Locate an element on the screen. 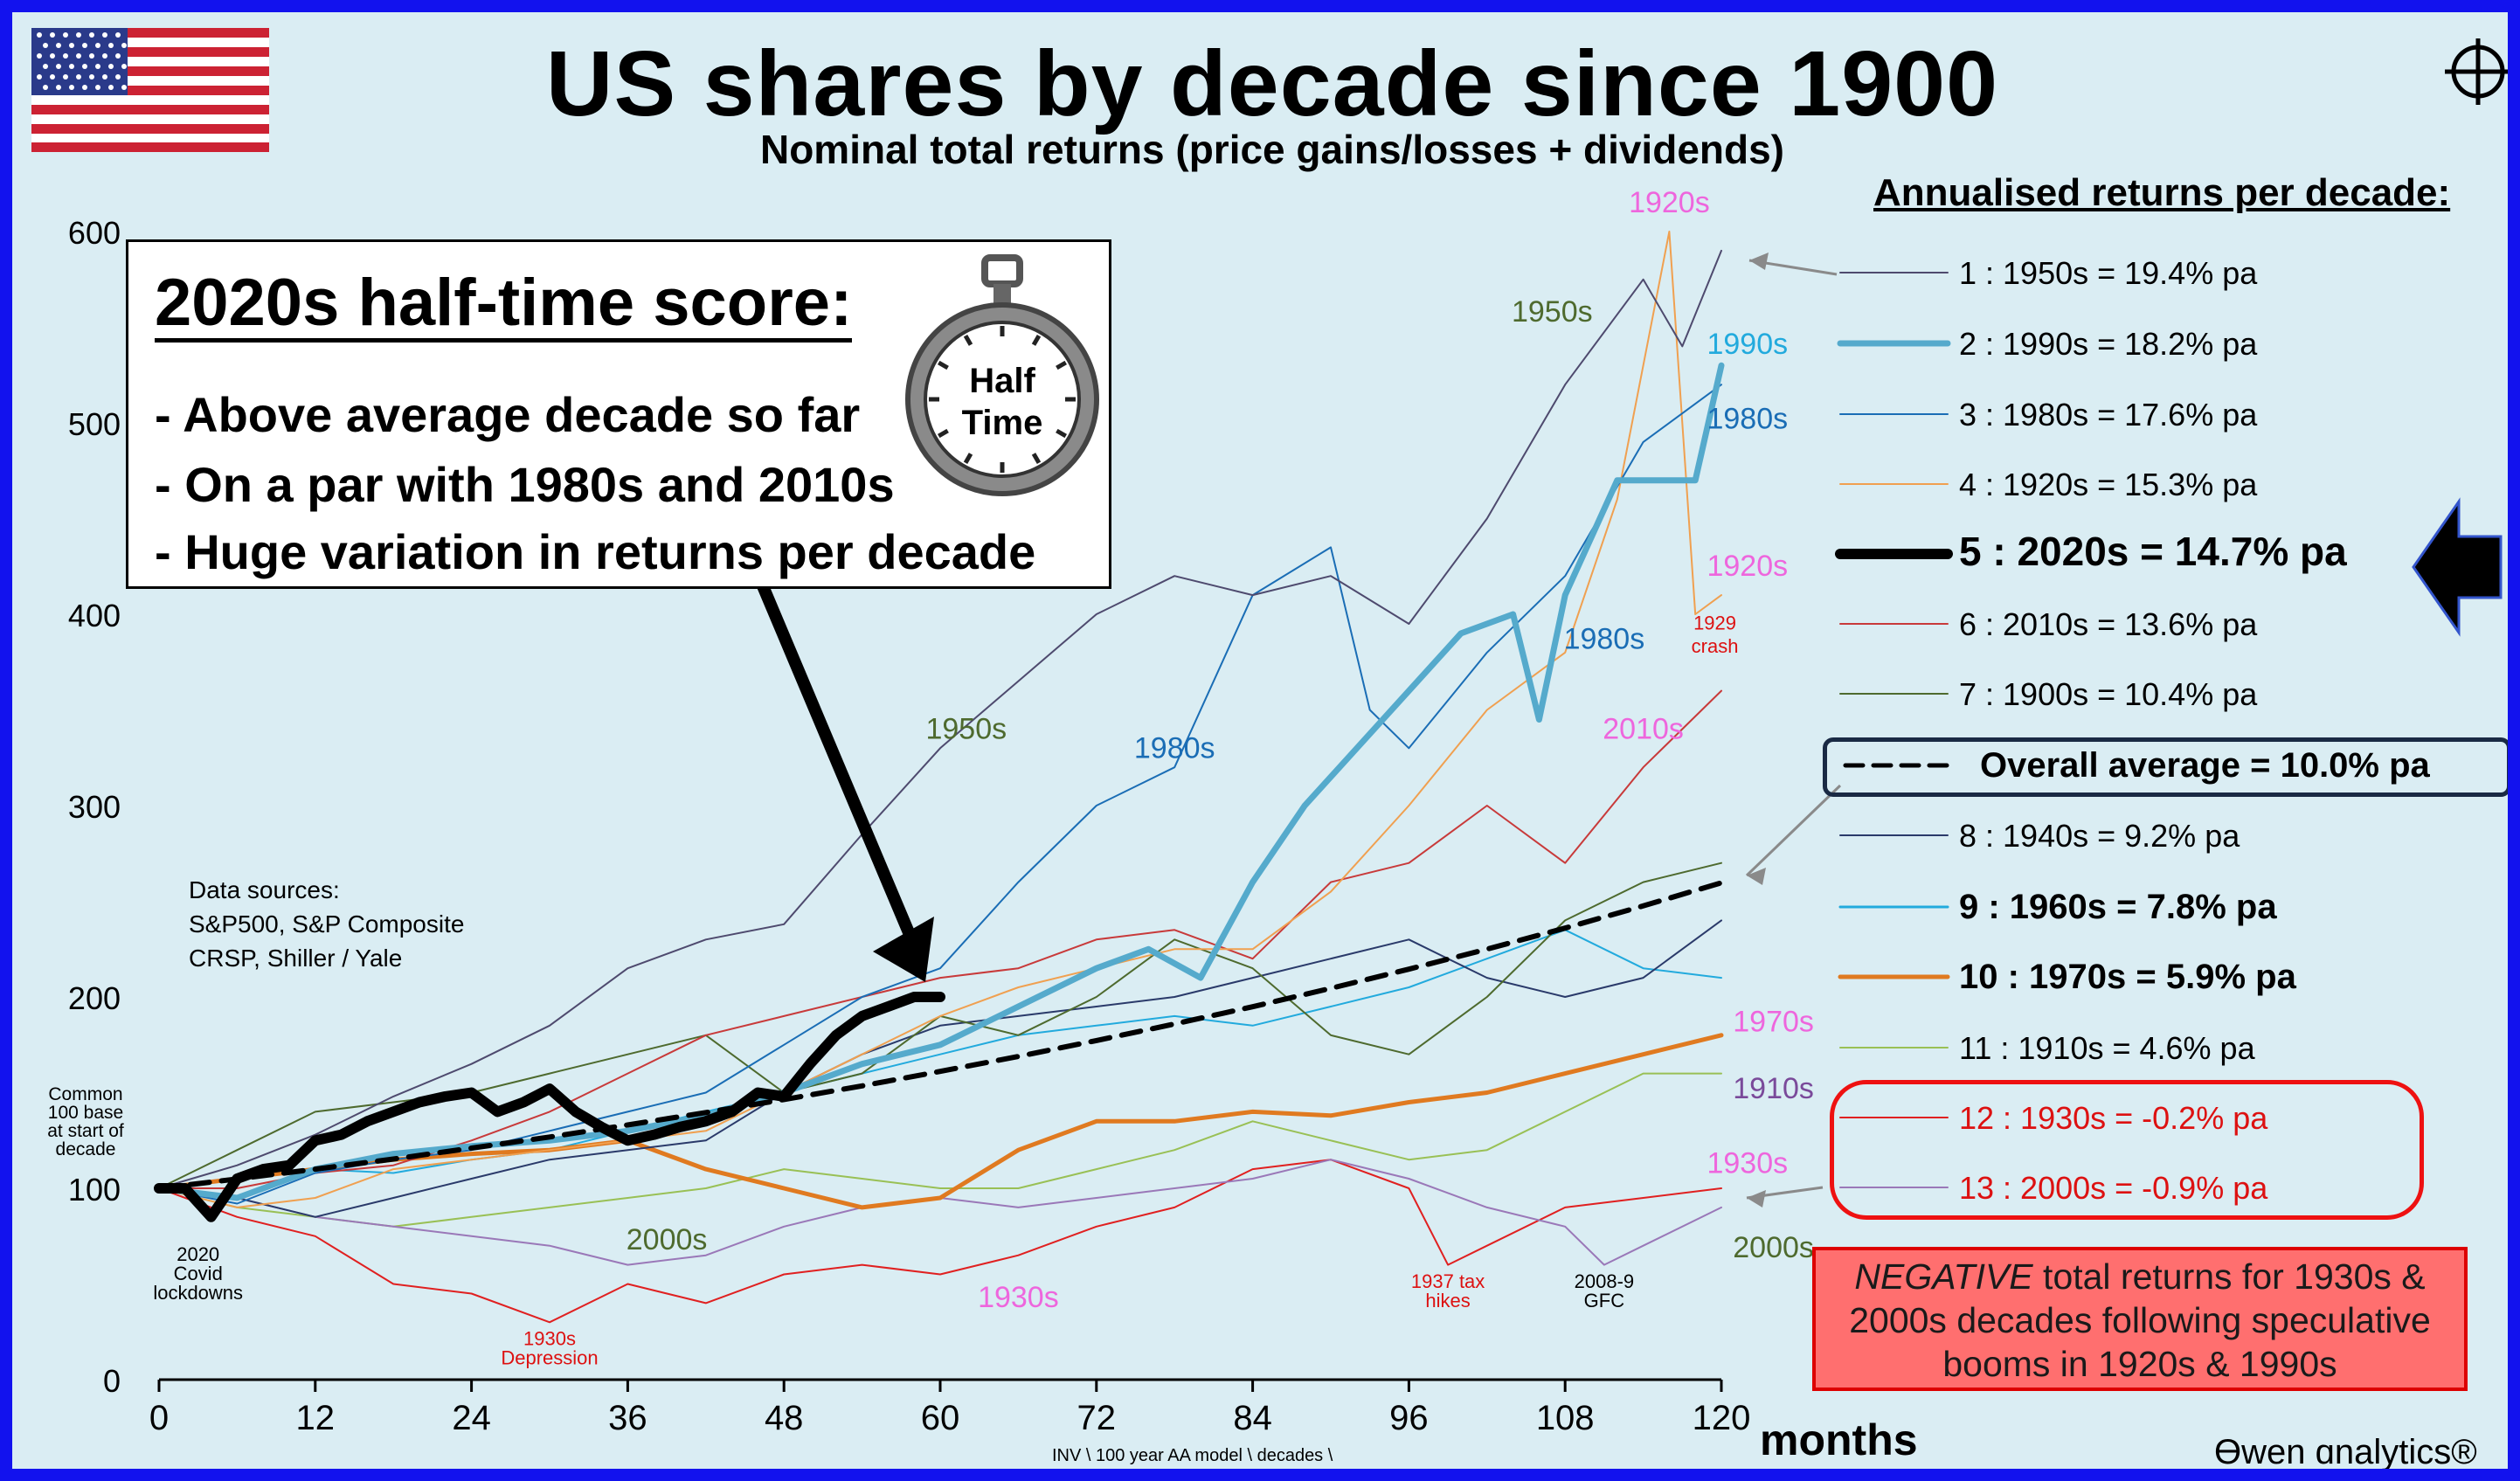  data-sources-line: CRSP, Shiller / Yale is located at coordinates (296, 958).